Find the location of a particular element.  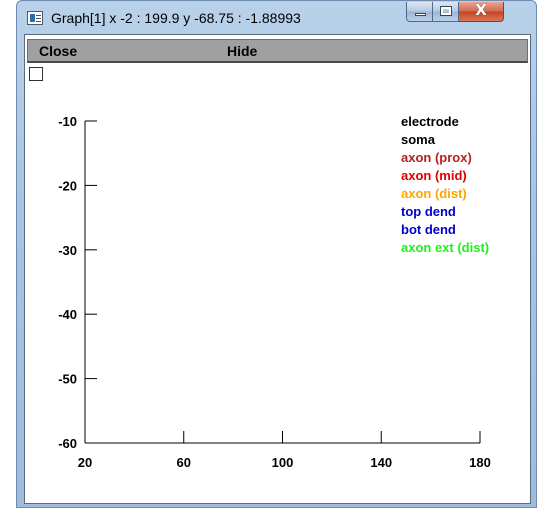

legend-entry: top dend is located at coordinates (428, 211).